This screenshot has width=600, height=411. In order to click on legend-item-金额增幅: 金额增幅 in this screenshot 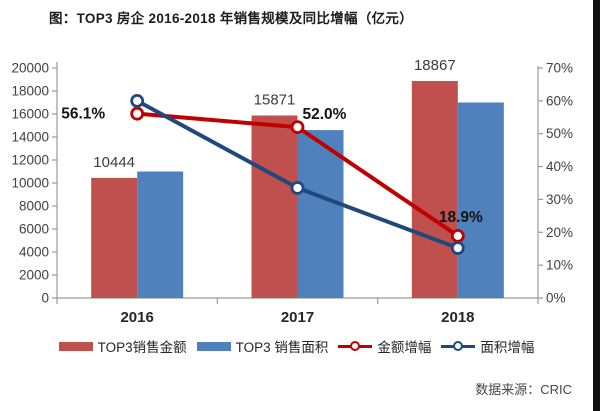, I will do `click(384, 346)`.